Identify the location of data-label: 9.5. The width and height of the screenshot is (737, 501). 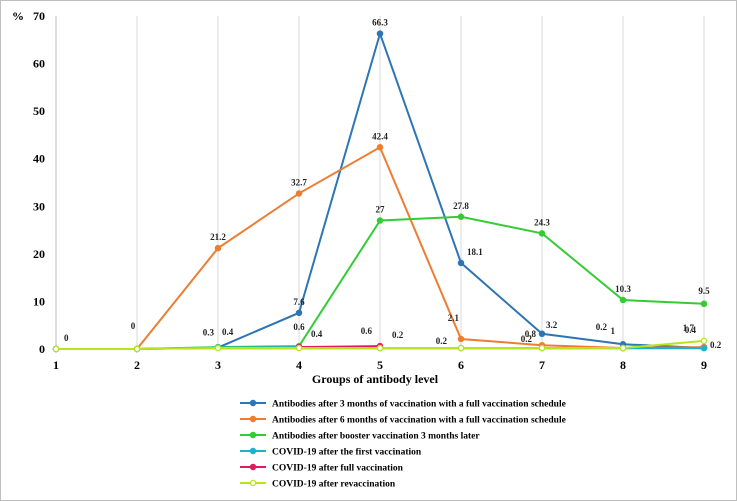
(704, 291).